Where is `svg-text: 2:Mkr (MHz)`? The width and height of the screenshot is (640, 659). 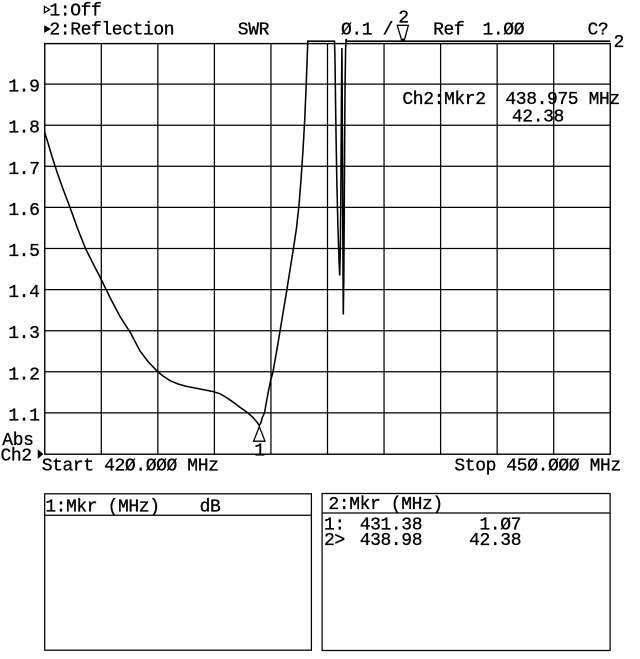
svg-text: 2:Mkr (MHz) is located at coordinates (385, 505).